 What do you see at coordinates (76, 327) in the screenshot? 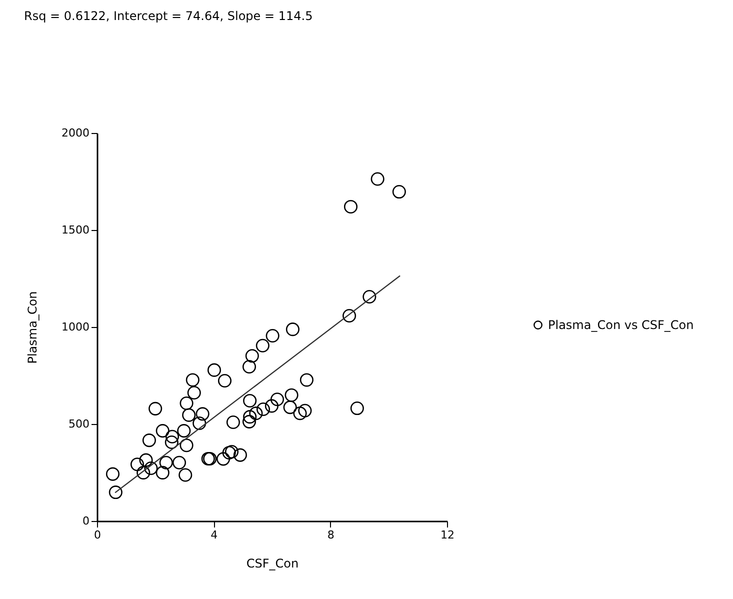
I see `y-tick-label: 1000` at bounding box center [76, 327].